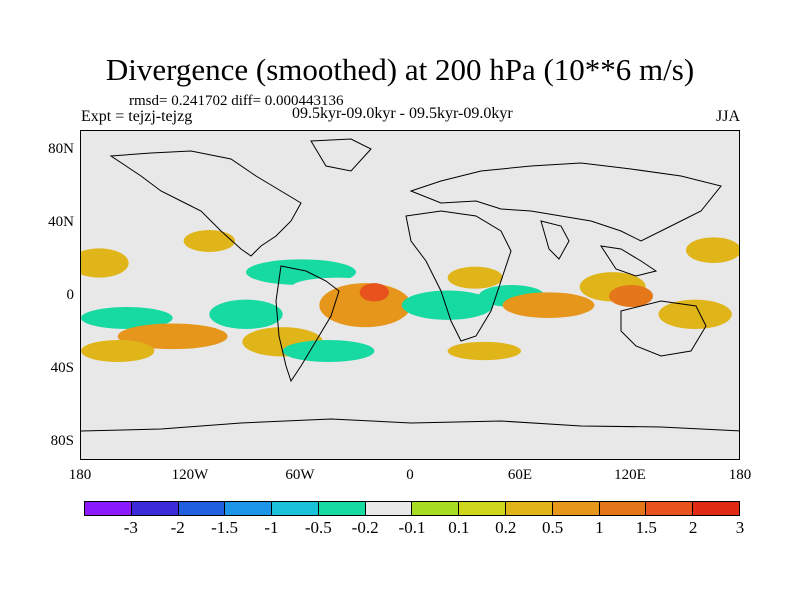 This screenshot has height=600, width=800. I want to click on colorbar, so click(412, 508).